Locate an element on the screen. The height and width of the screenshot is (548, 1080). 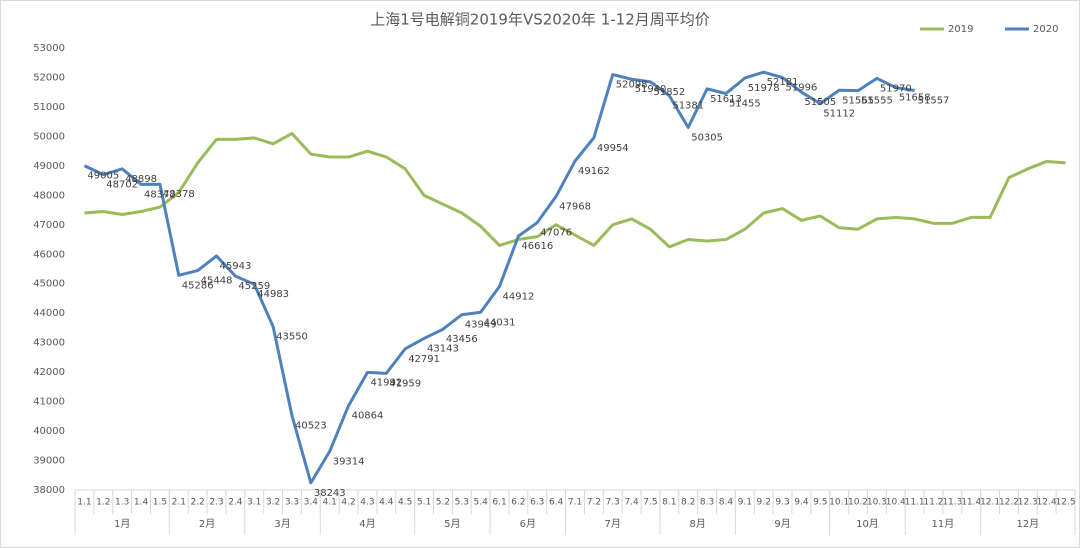
x-tick-label: 1.2 is located at coordinates (103, 503).